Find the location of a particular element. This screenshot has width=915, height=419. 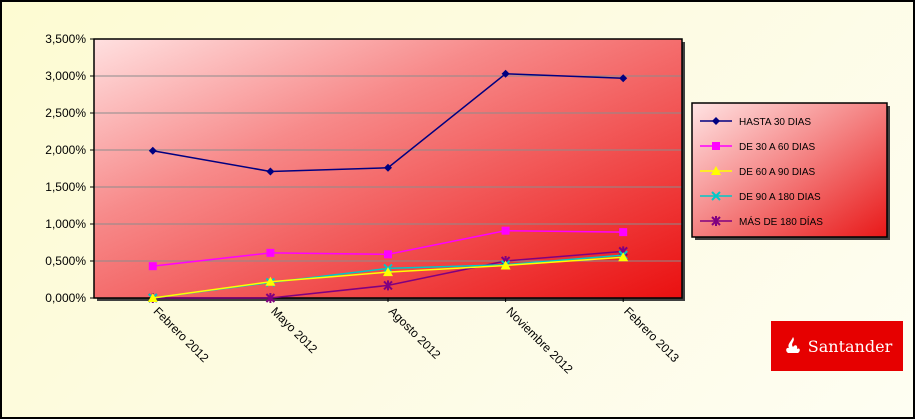

y-tick-label: 1,500% is located at coordinates (65, 187).